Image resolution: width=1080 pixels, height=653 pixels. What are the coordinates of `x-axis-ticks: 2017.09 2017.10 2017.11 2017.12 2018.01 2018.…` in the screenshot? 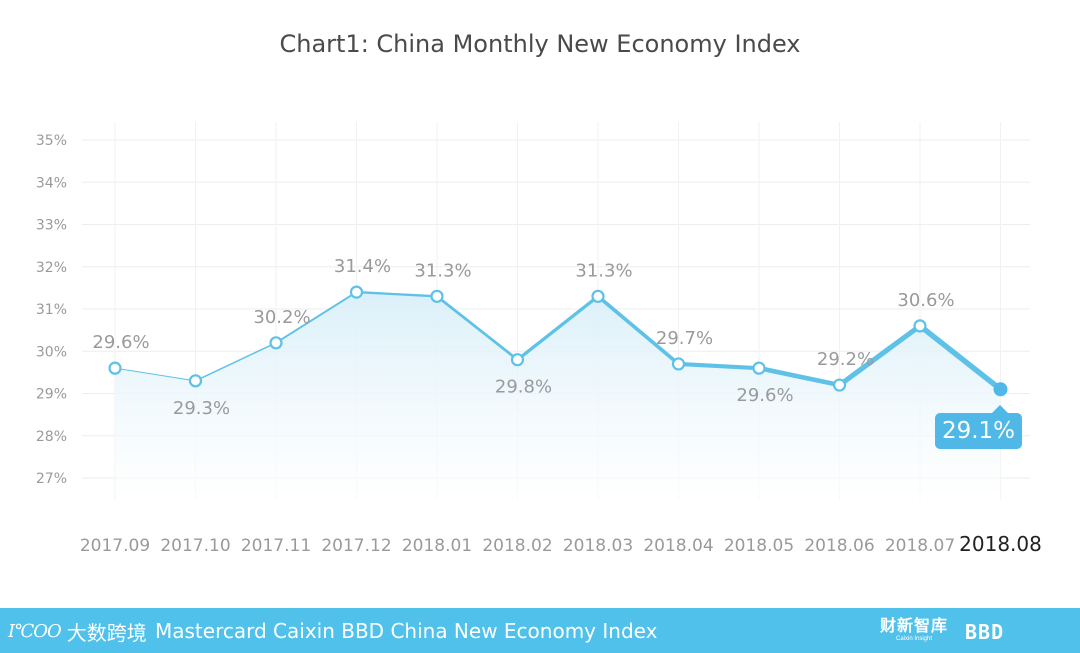 It's located at (561, 544).